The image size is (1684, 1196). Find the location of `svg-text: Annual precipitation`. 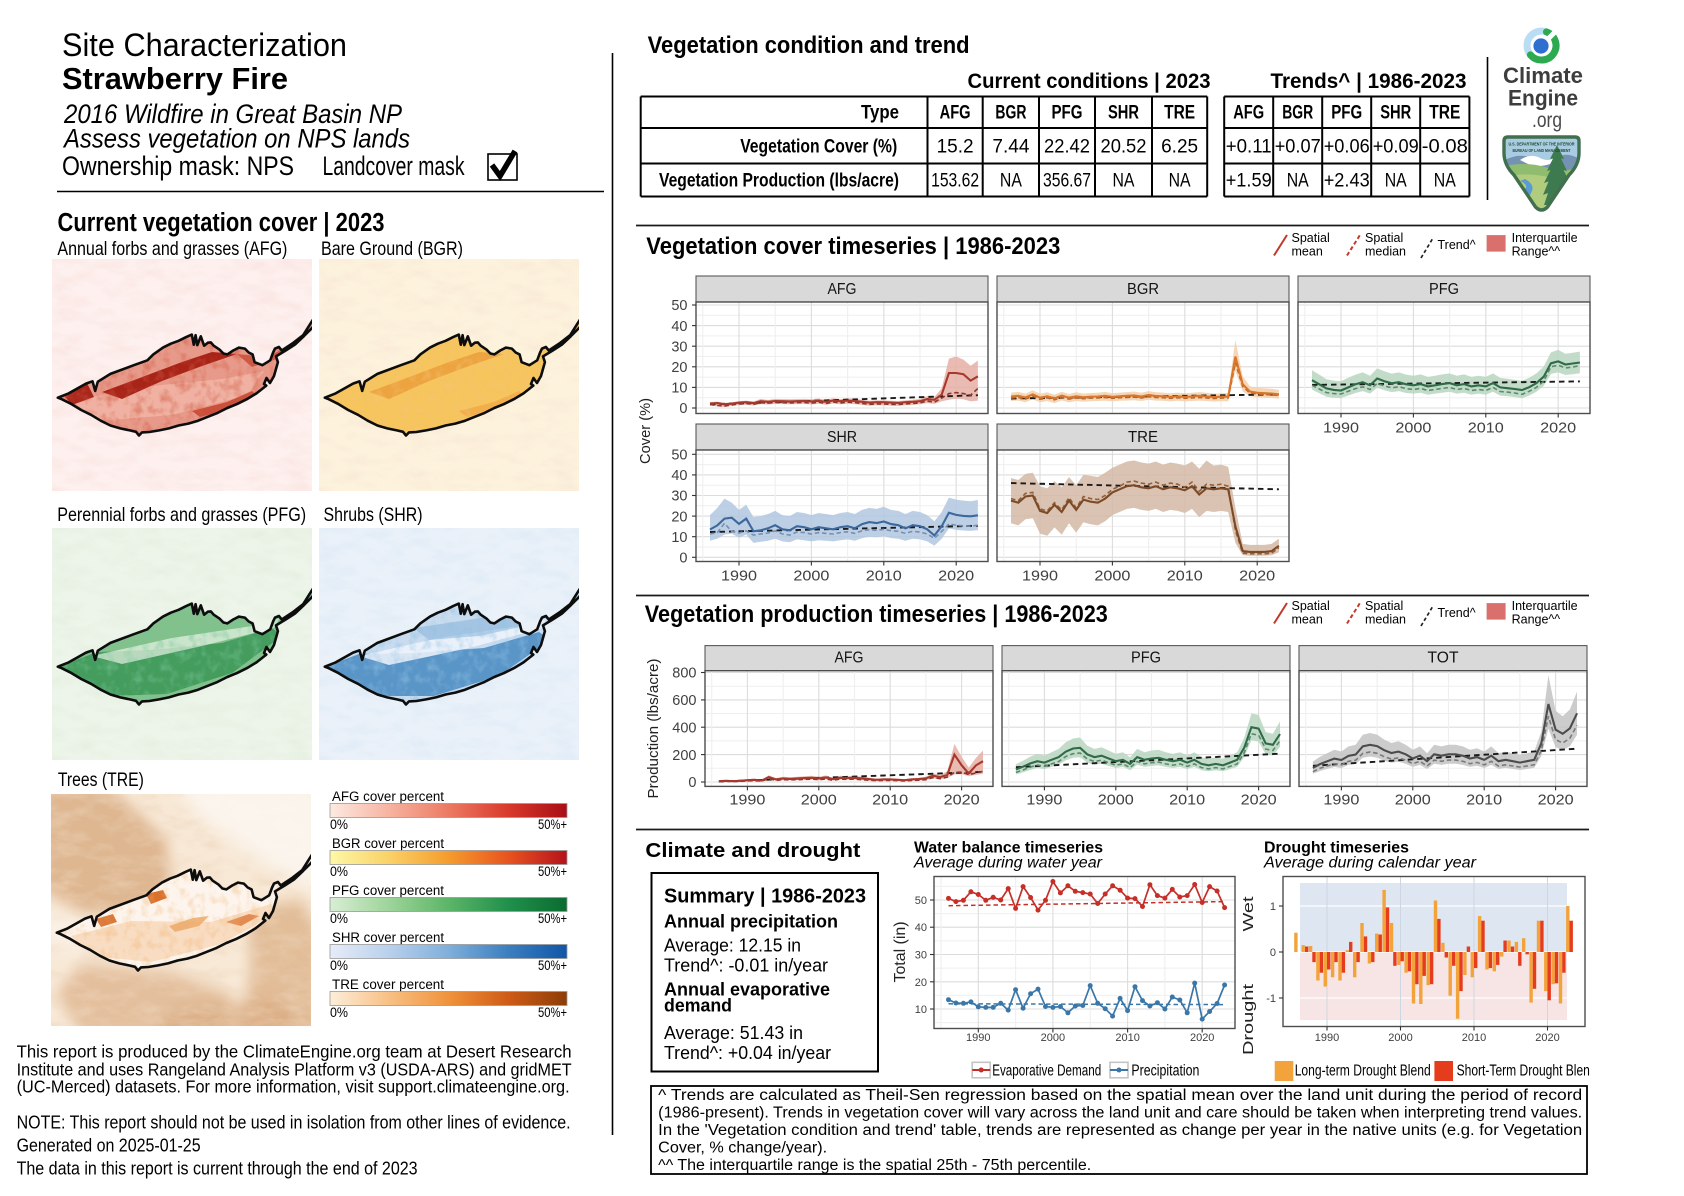

svg-text: Annual precipitation is located at coordinates (751, 922).